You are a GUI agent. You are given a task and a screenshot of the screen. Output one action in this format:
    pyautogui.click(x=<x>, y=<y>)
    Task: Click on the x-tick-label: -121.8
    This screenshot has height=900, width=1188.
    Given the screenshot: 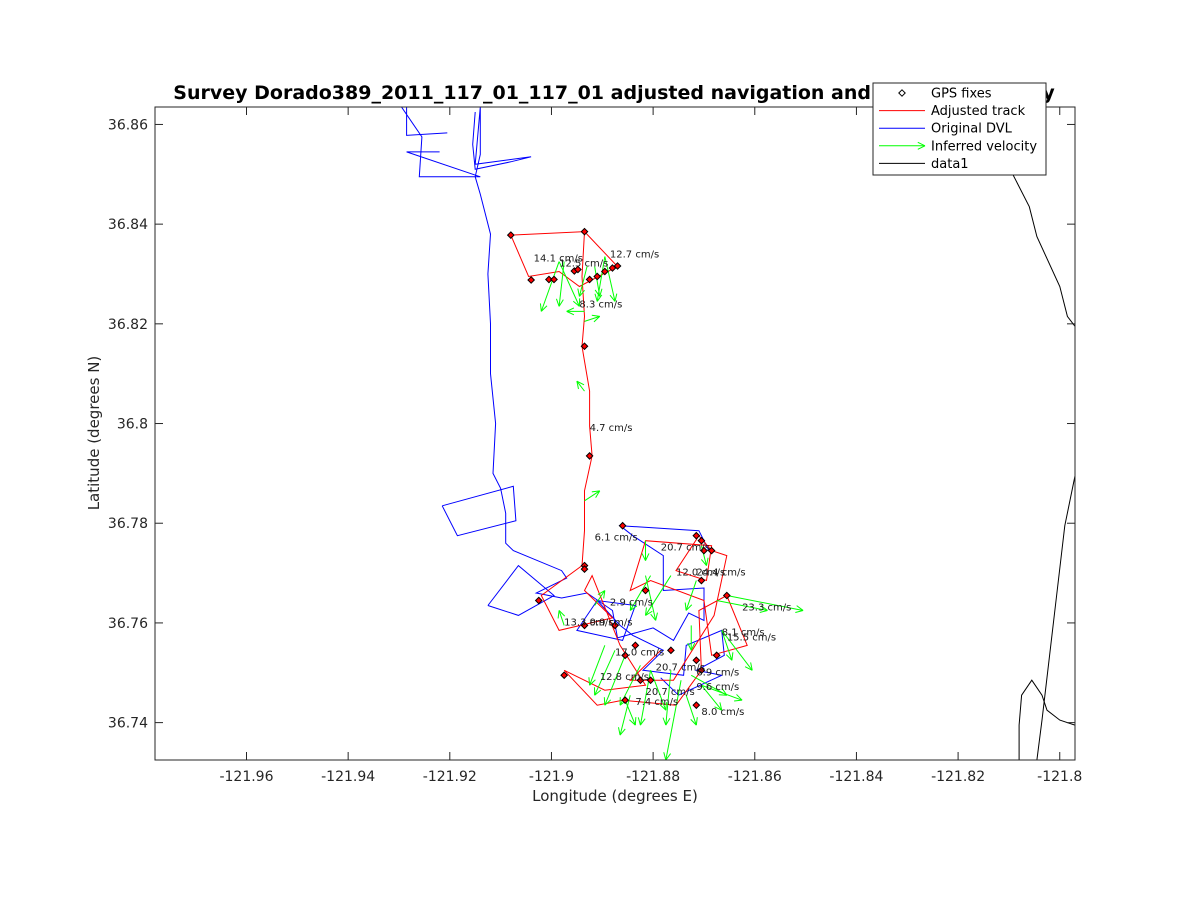 What is the action you would take?
    pyautogui.click(x=1059, y=777)
    